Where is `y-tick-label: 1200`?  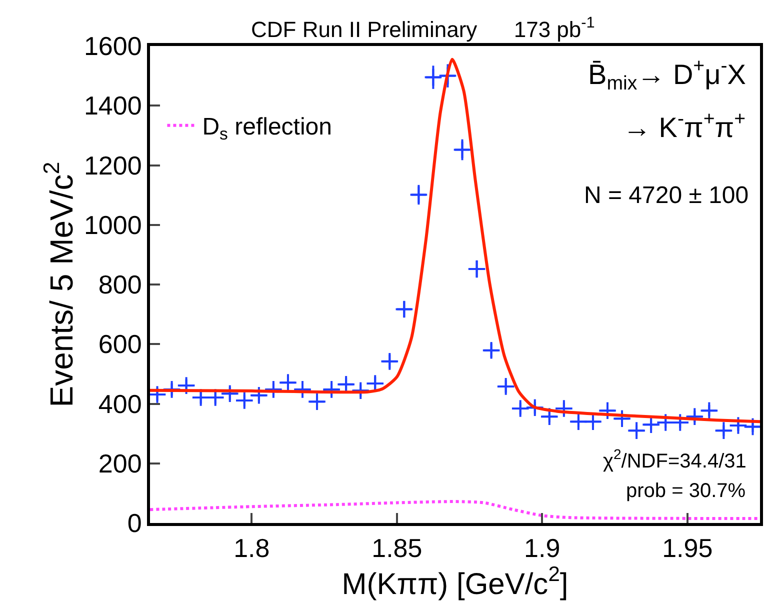
y-tick-label: 1200 is located at coordinates (113, 165).